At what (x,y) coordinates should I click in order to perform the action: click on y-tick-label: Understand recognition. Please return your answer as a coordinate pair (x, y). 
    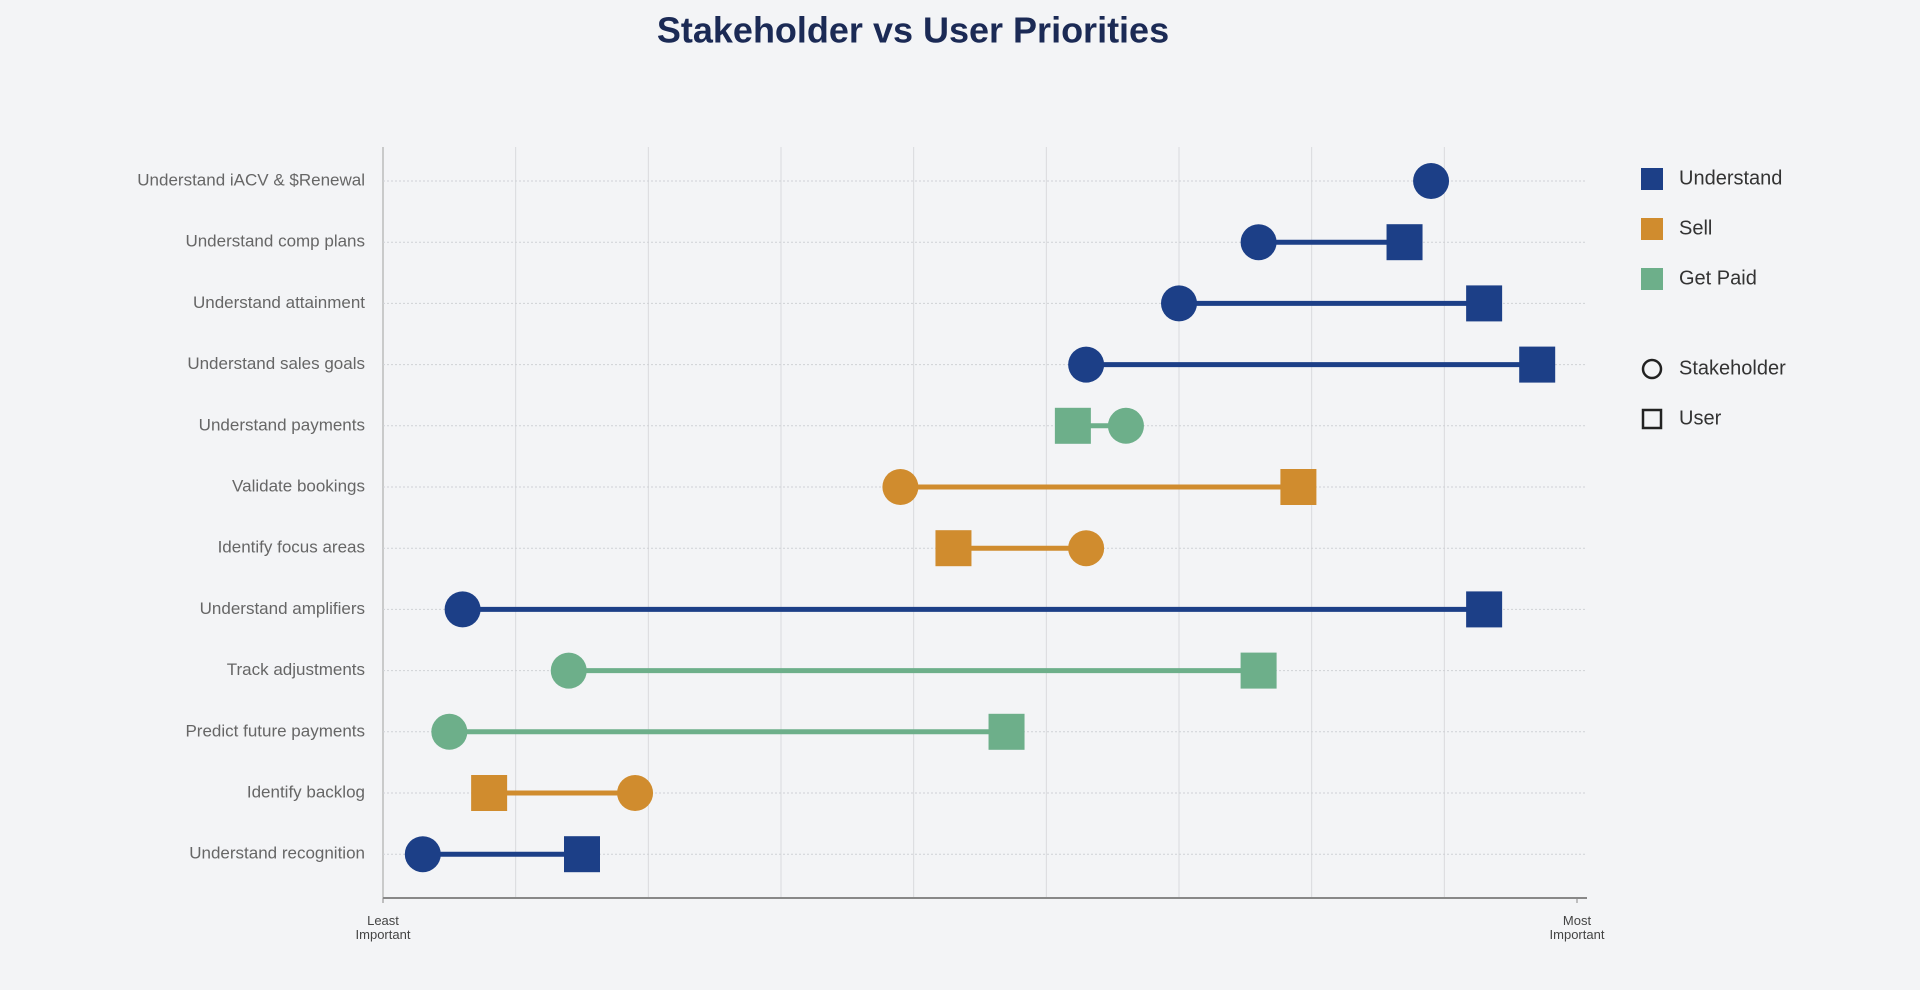
    Looking at the image, I should click on (277, 853).